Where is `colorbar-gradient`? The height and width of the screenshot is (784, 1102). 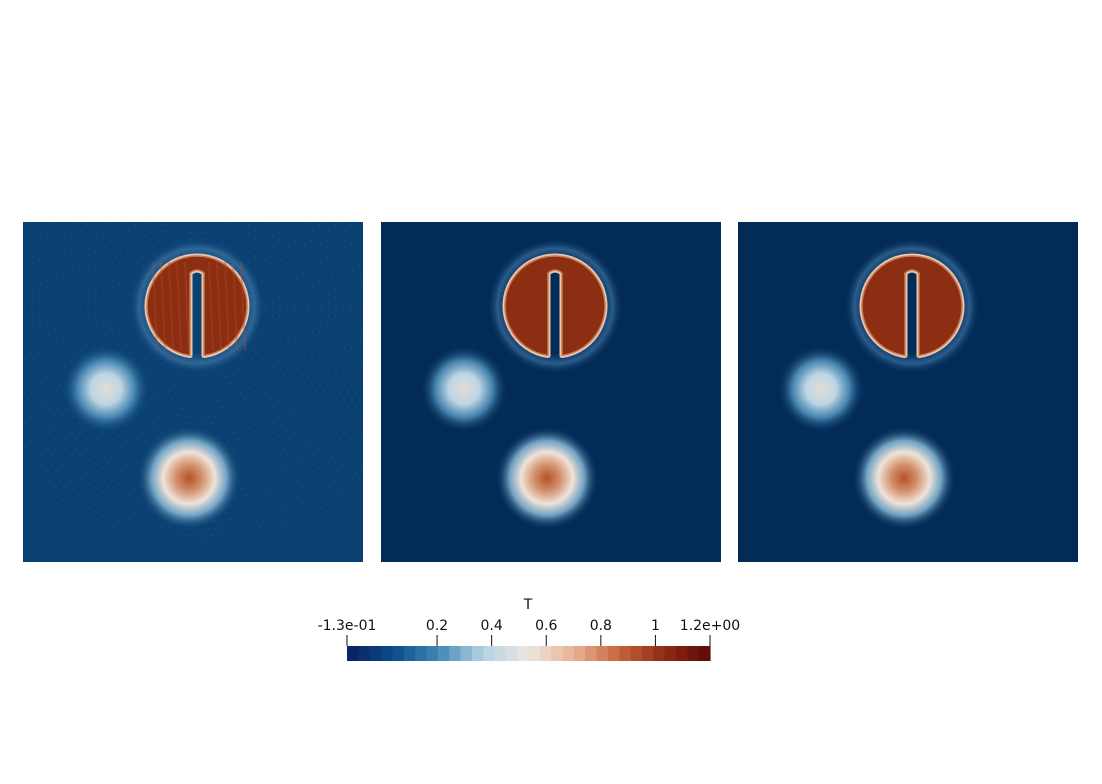 colorbar-gradient is located at coordinates (529, 653).